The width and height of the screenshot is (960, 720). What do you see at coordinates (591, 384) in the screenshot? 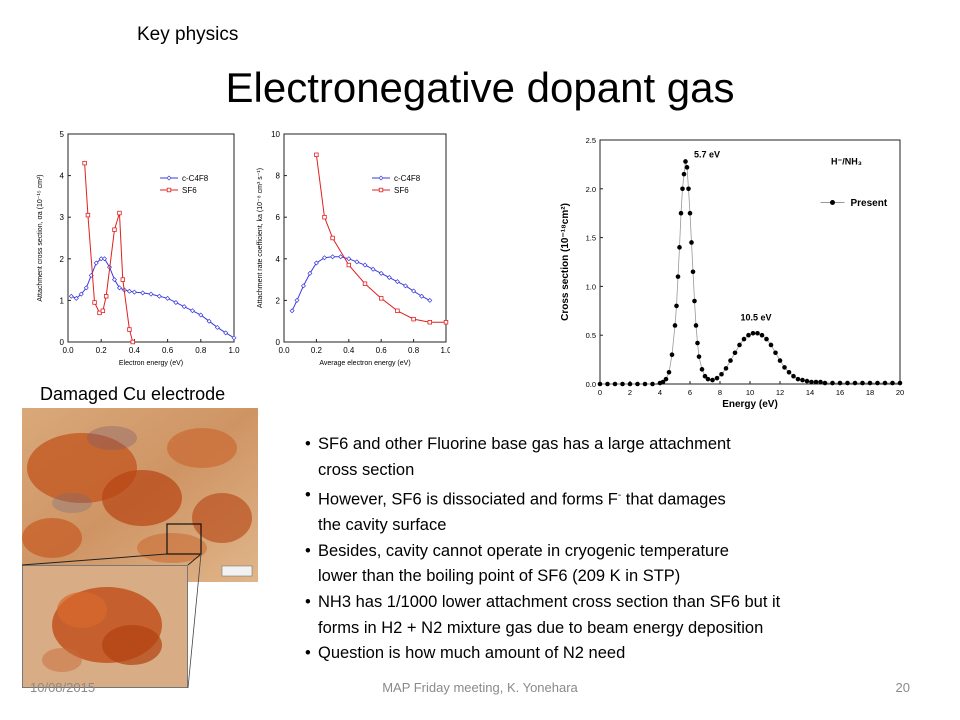
I see `y-tick-label: 0.0` at bounding box center [591, 384].